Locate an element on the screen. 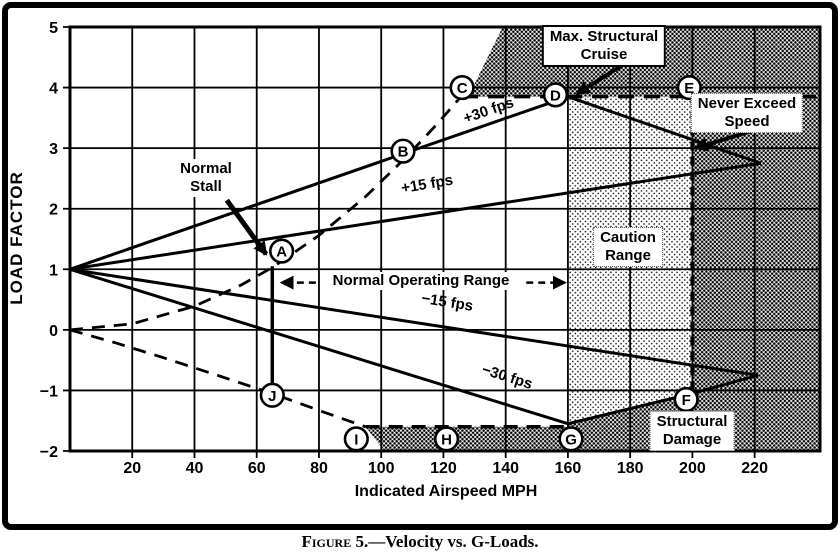 This screenshot has width=840, height=556. point-circle-J is located at coordinates (272, 395).